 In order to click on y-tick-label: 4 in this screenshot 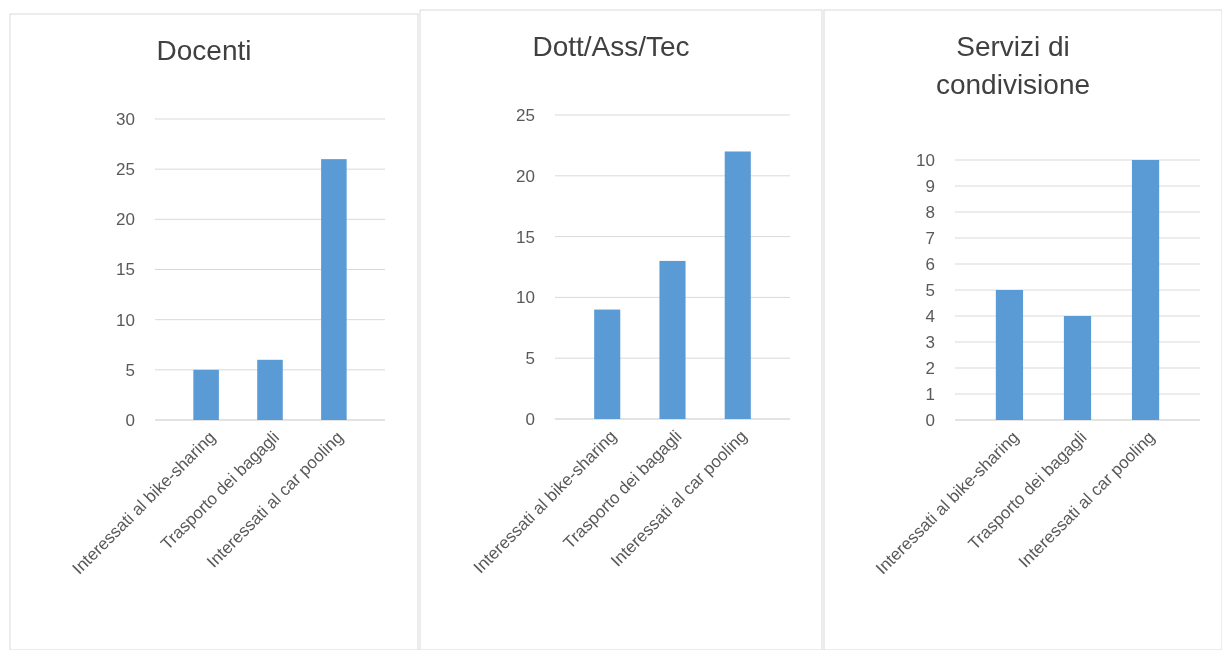, I will do `click(930, 316)`.